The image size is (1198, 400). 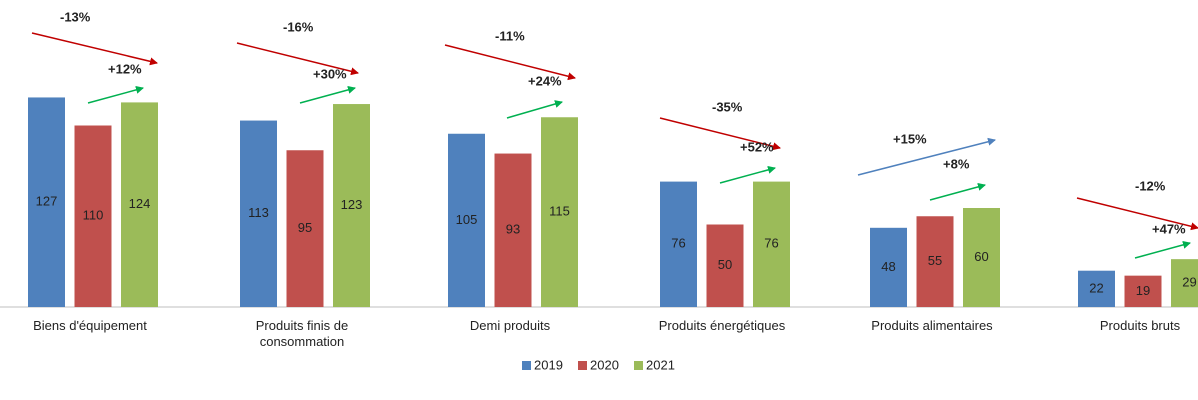 I want to click on value-label: 50, so click(x=725, y=264).